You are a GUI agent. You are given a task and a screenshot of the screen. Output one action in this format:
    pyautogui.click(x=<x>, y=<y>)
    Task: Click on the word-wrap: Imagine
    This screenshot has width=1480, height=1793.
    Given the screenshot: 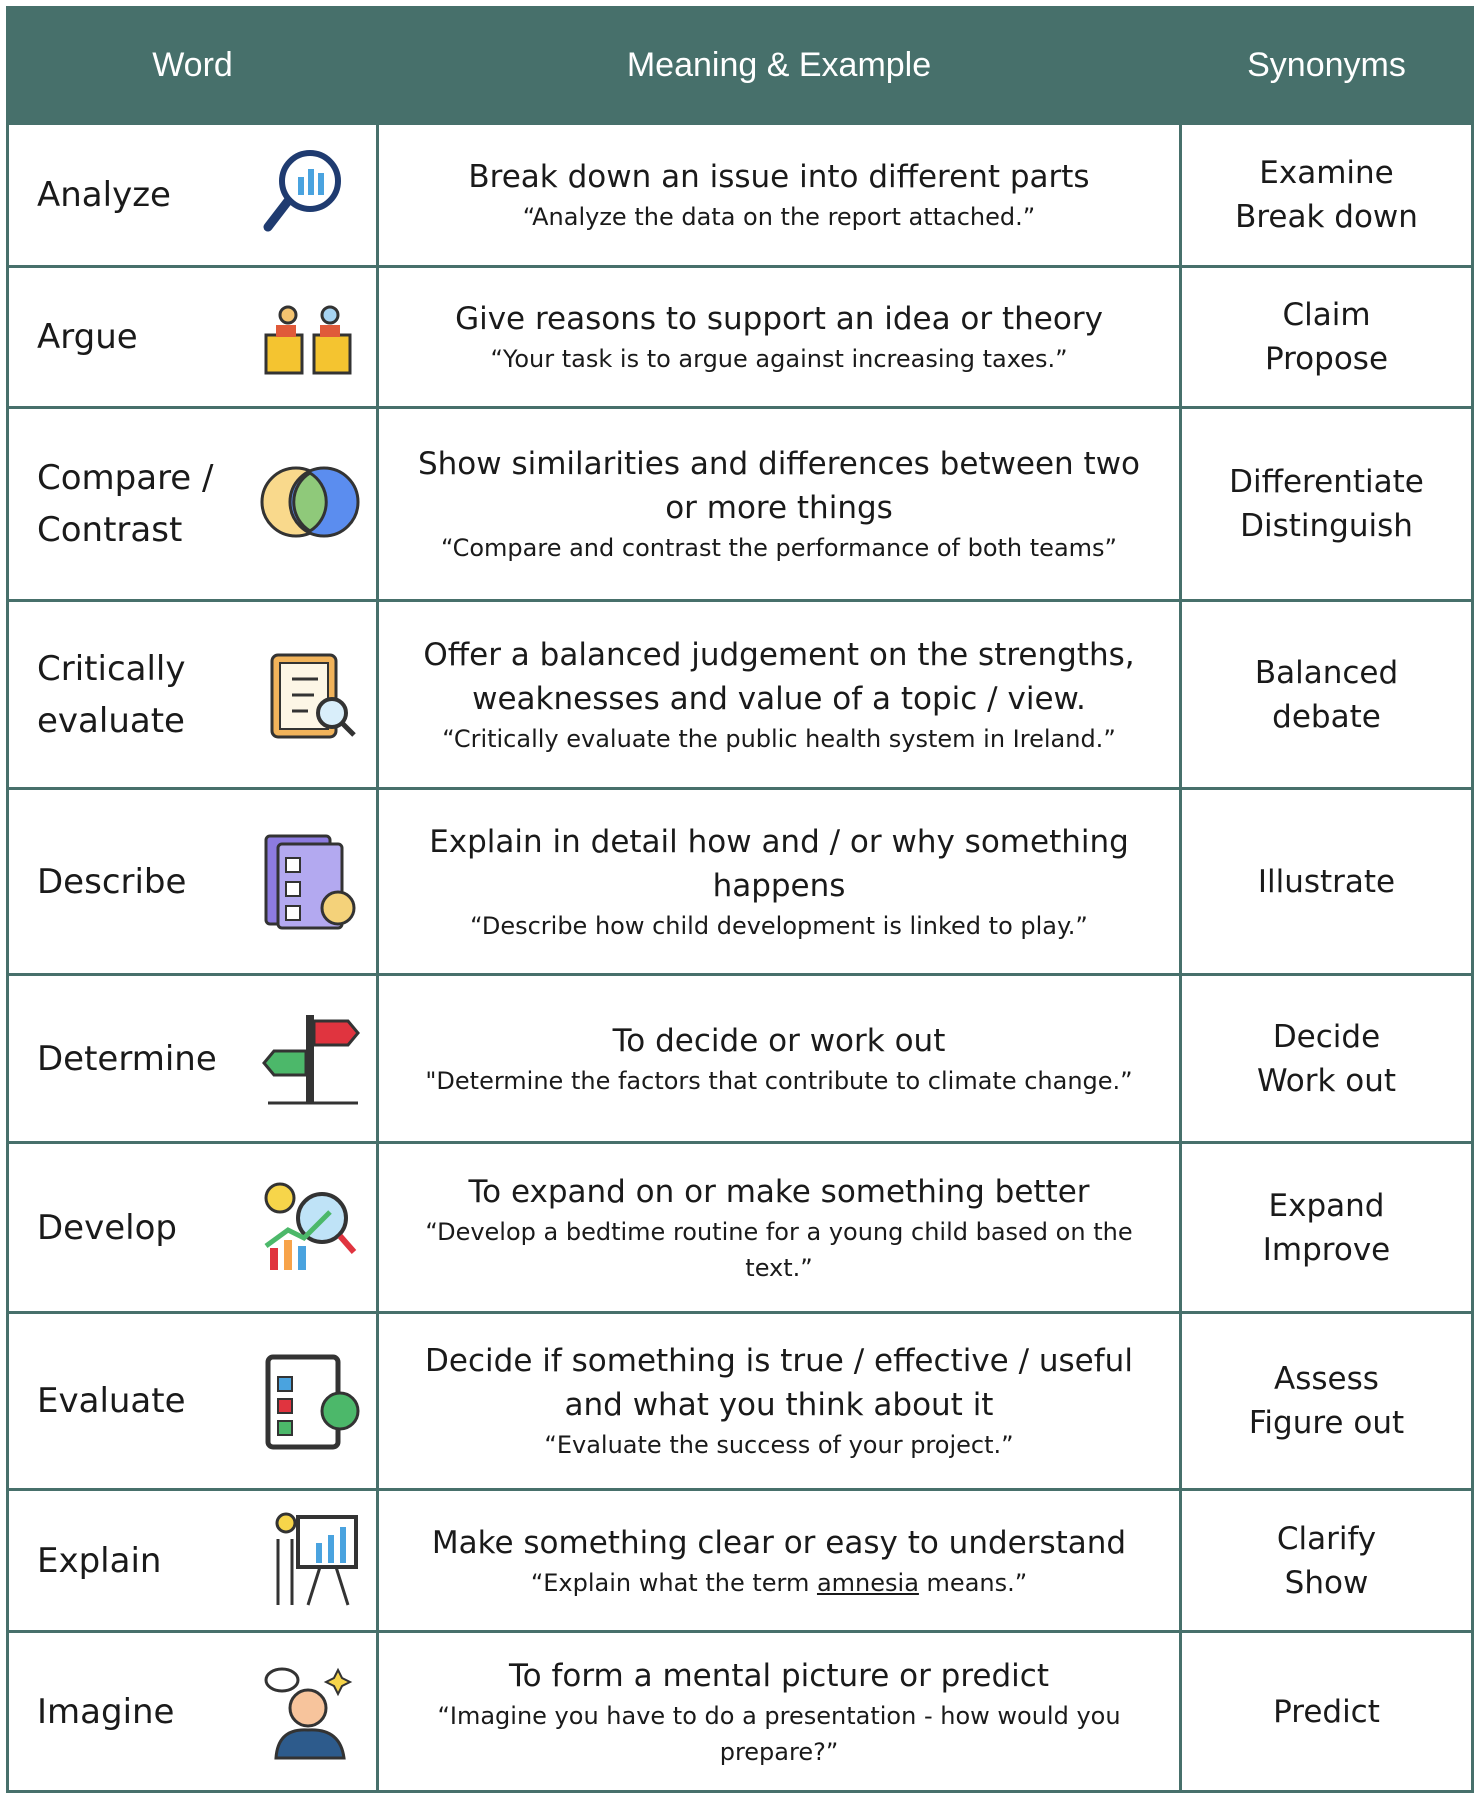 What is the action you would take?
    pyautogui.click(x=206, y=1712)
    